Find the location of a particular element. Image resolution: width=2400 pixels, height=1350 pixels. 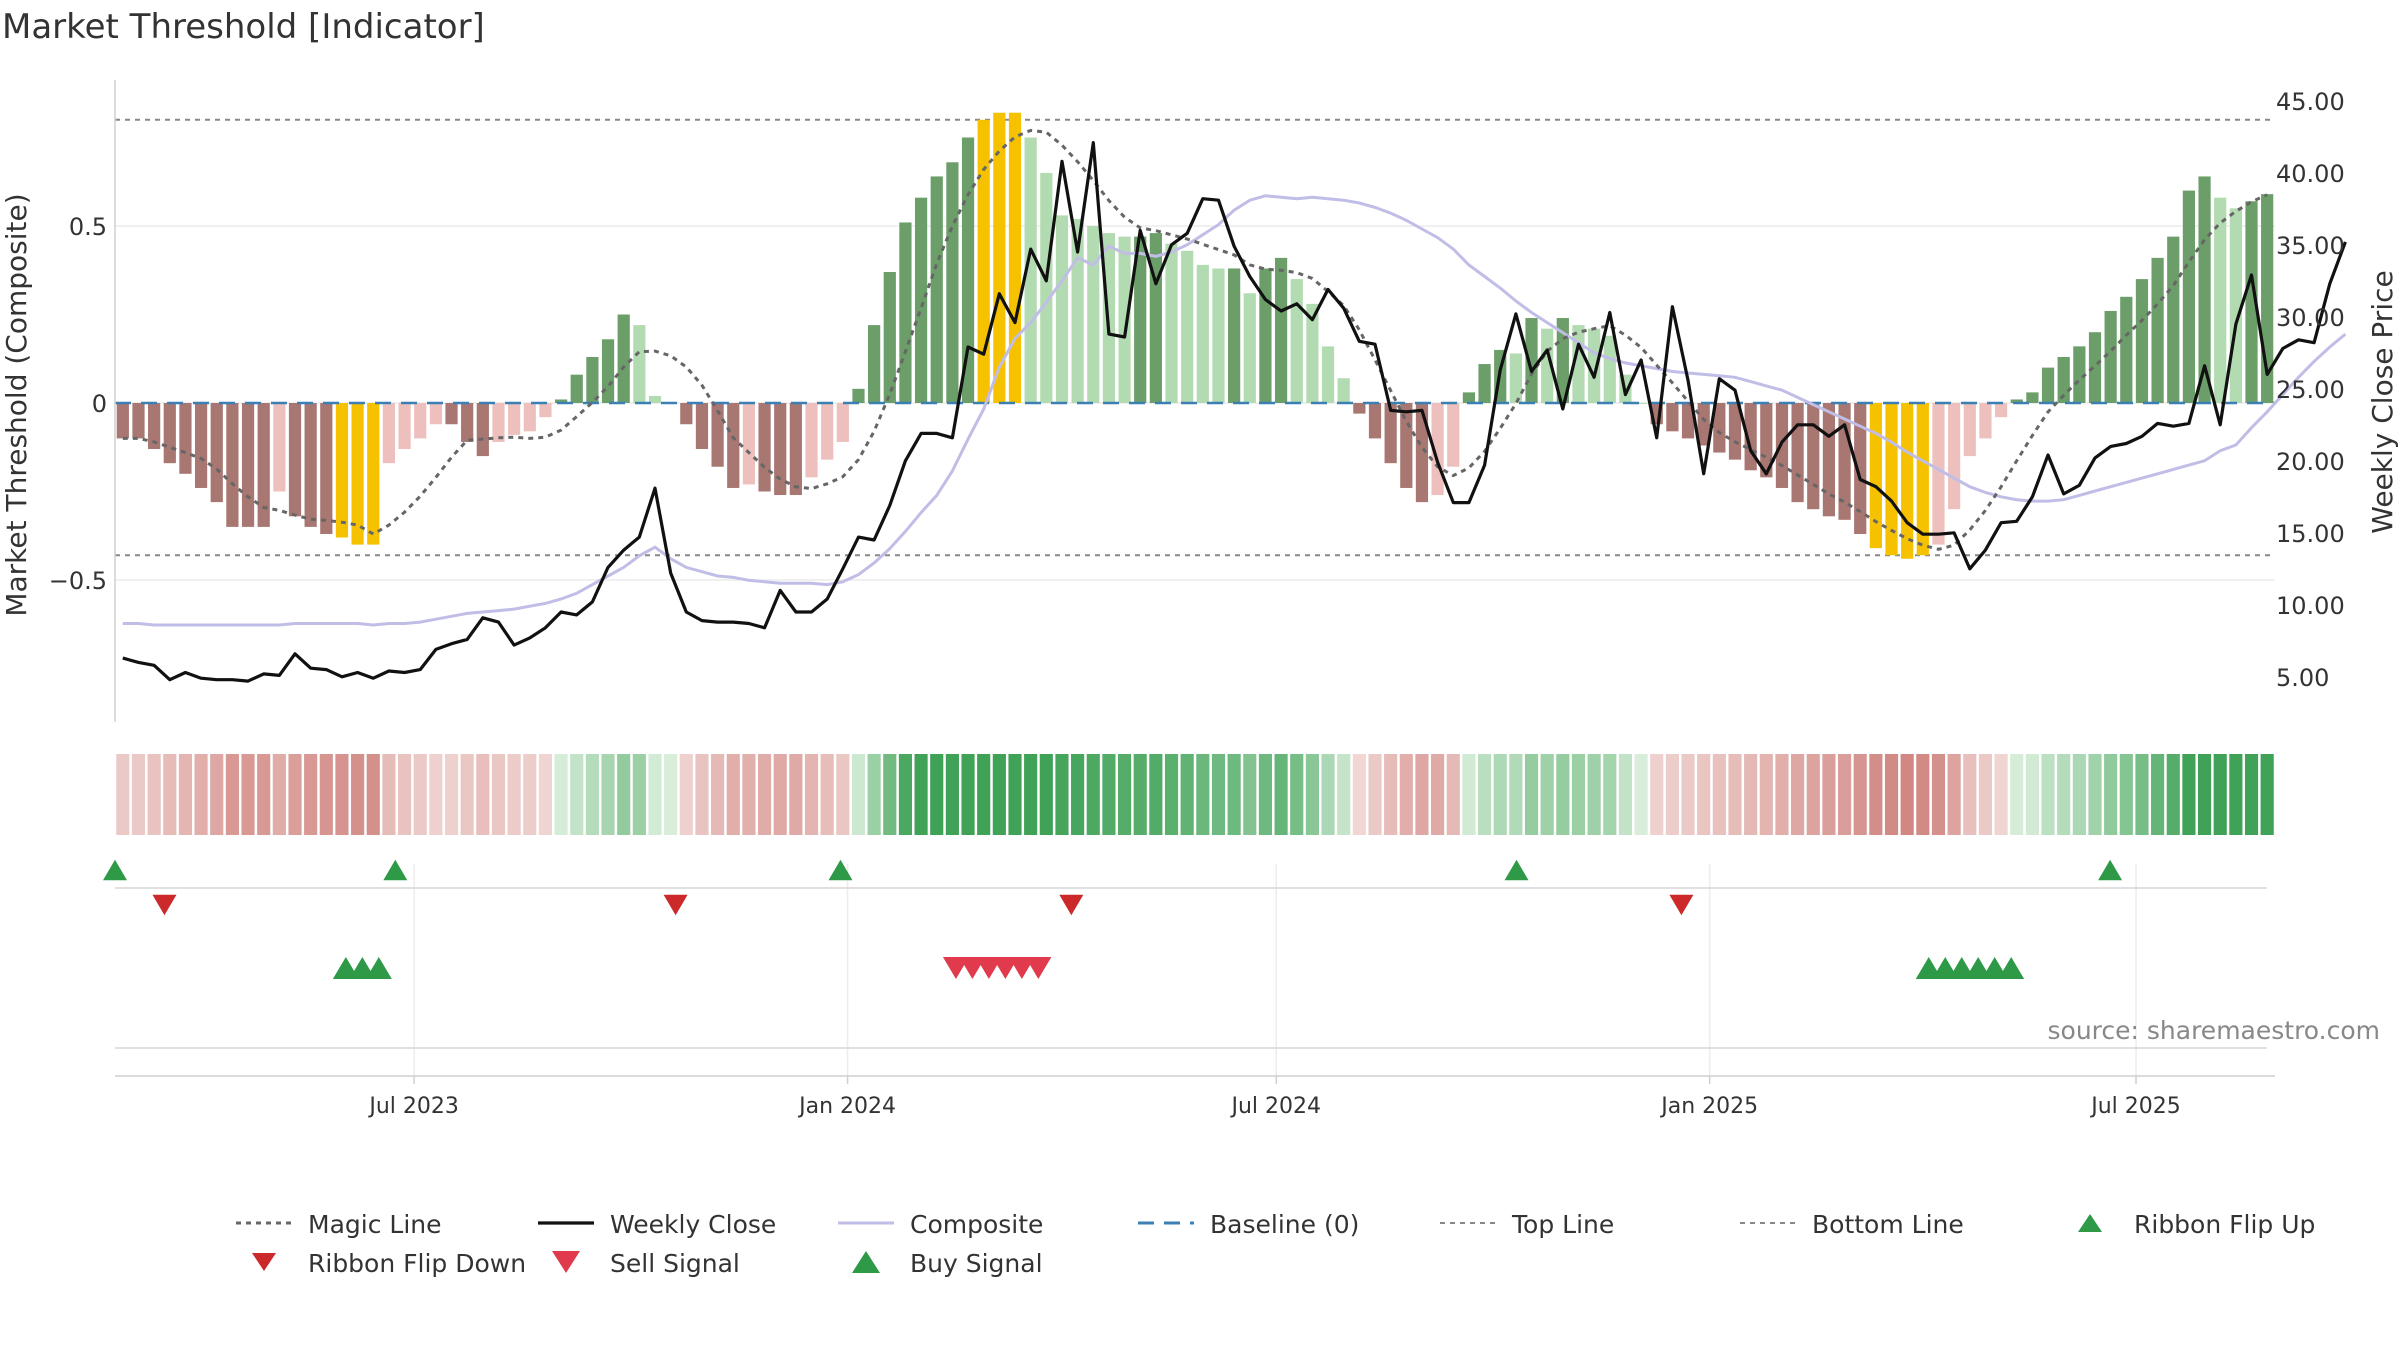

y-right-tick-label: 10.00 is located at coordinates (2310, 606).